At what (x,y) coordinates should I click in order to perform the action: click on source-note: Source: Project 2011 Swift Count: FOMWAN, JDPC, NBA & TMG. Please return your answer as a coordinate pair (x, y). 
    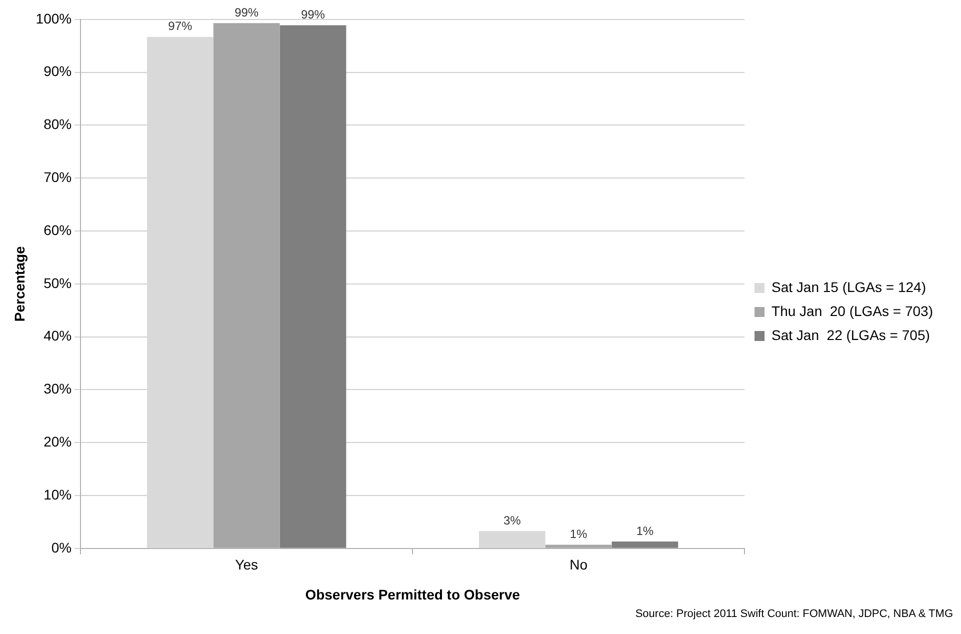
    Looking at the image, I should click on (793, 614).